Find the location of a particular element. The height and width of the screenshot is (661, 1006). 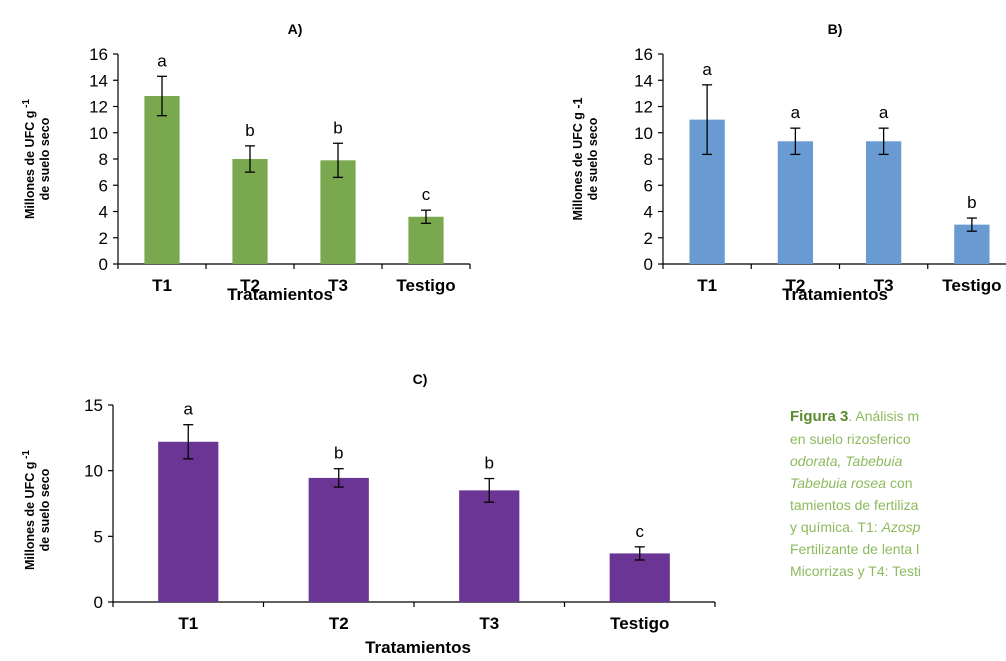

caption-figure-label: Figura 3 is located at coordinates (819, 416).